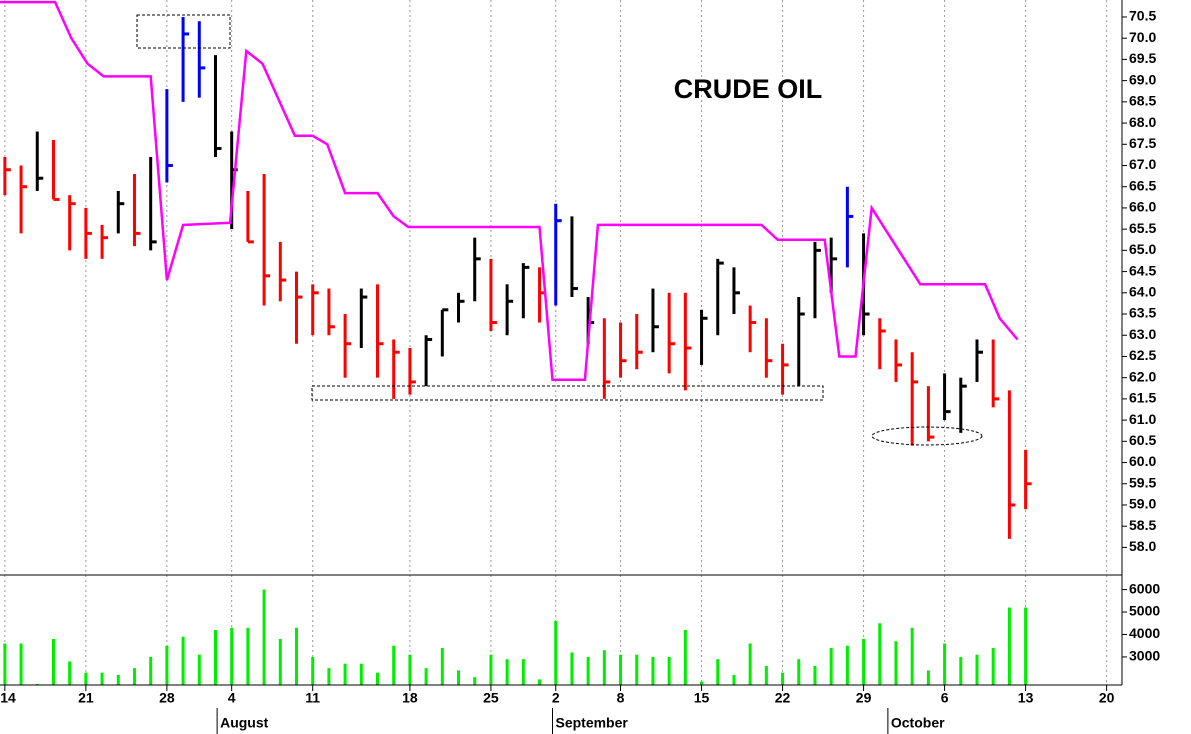 This screenshot has width=1191, height=734. Describe the element at coordinates (1142, 546) in the screenshot. I see `y-tick-label: 58.0` at that location.